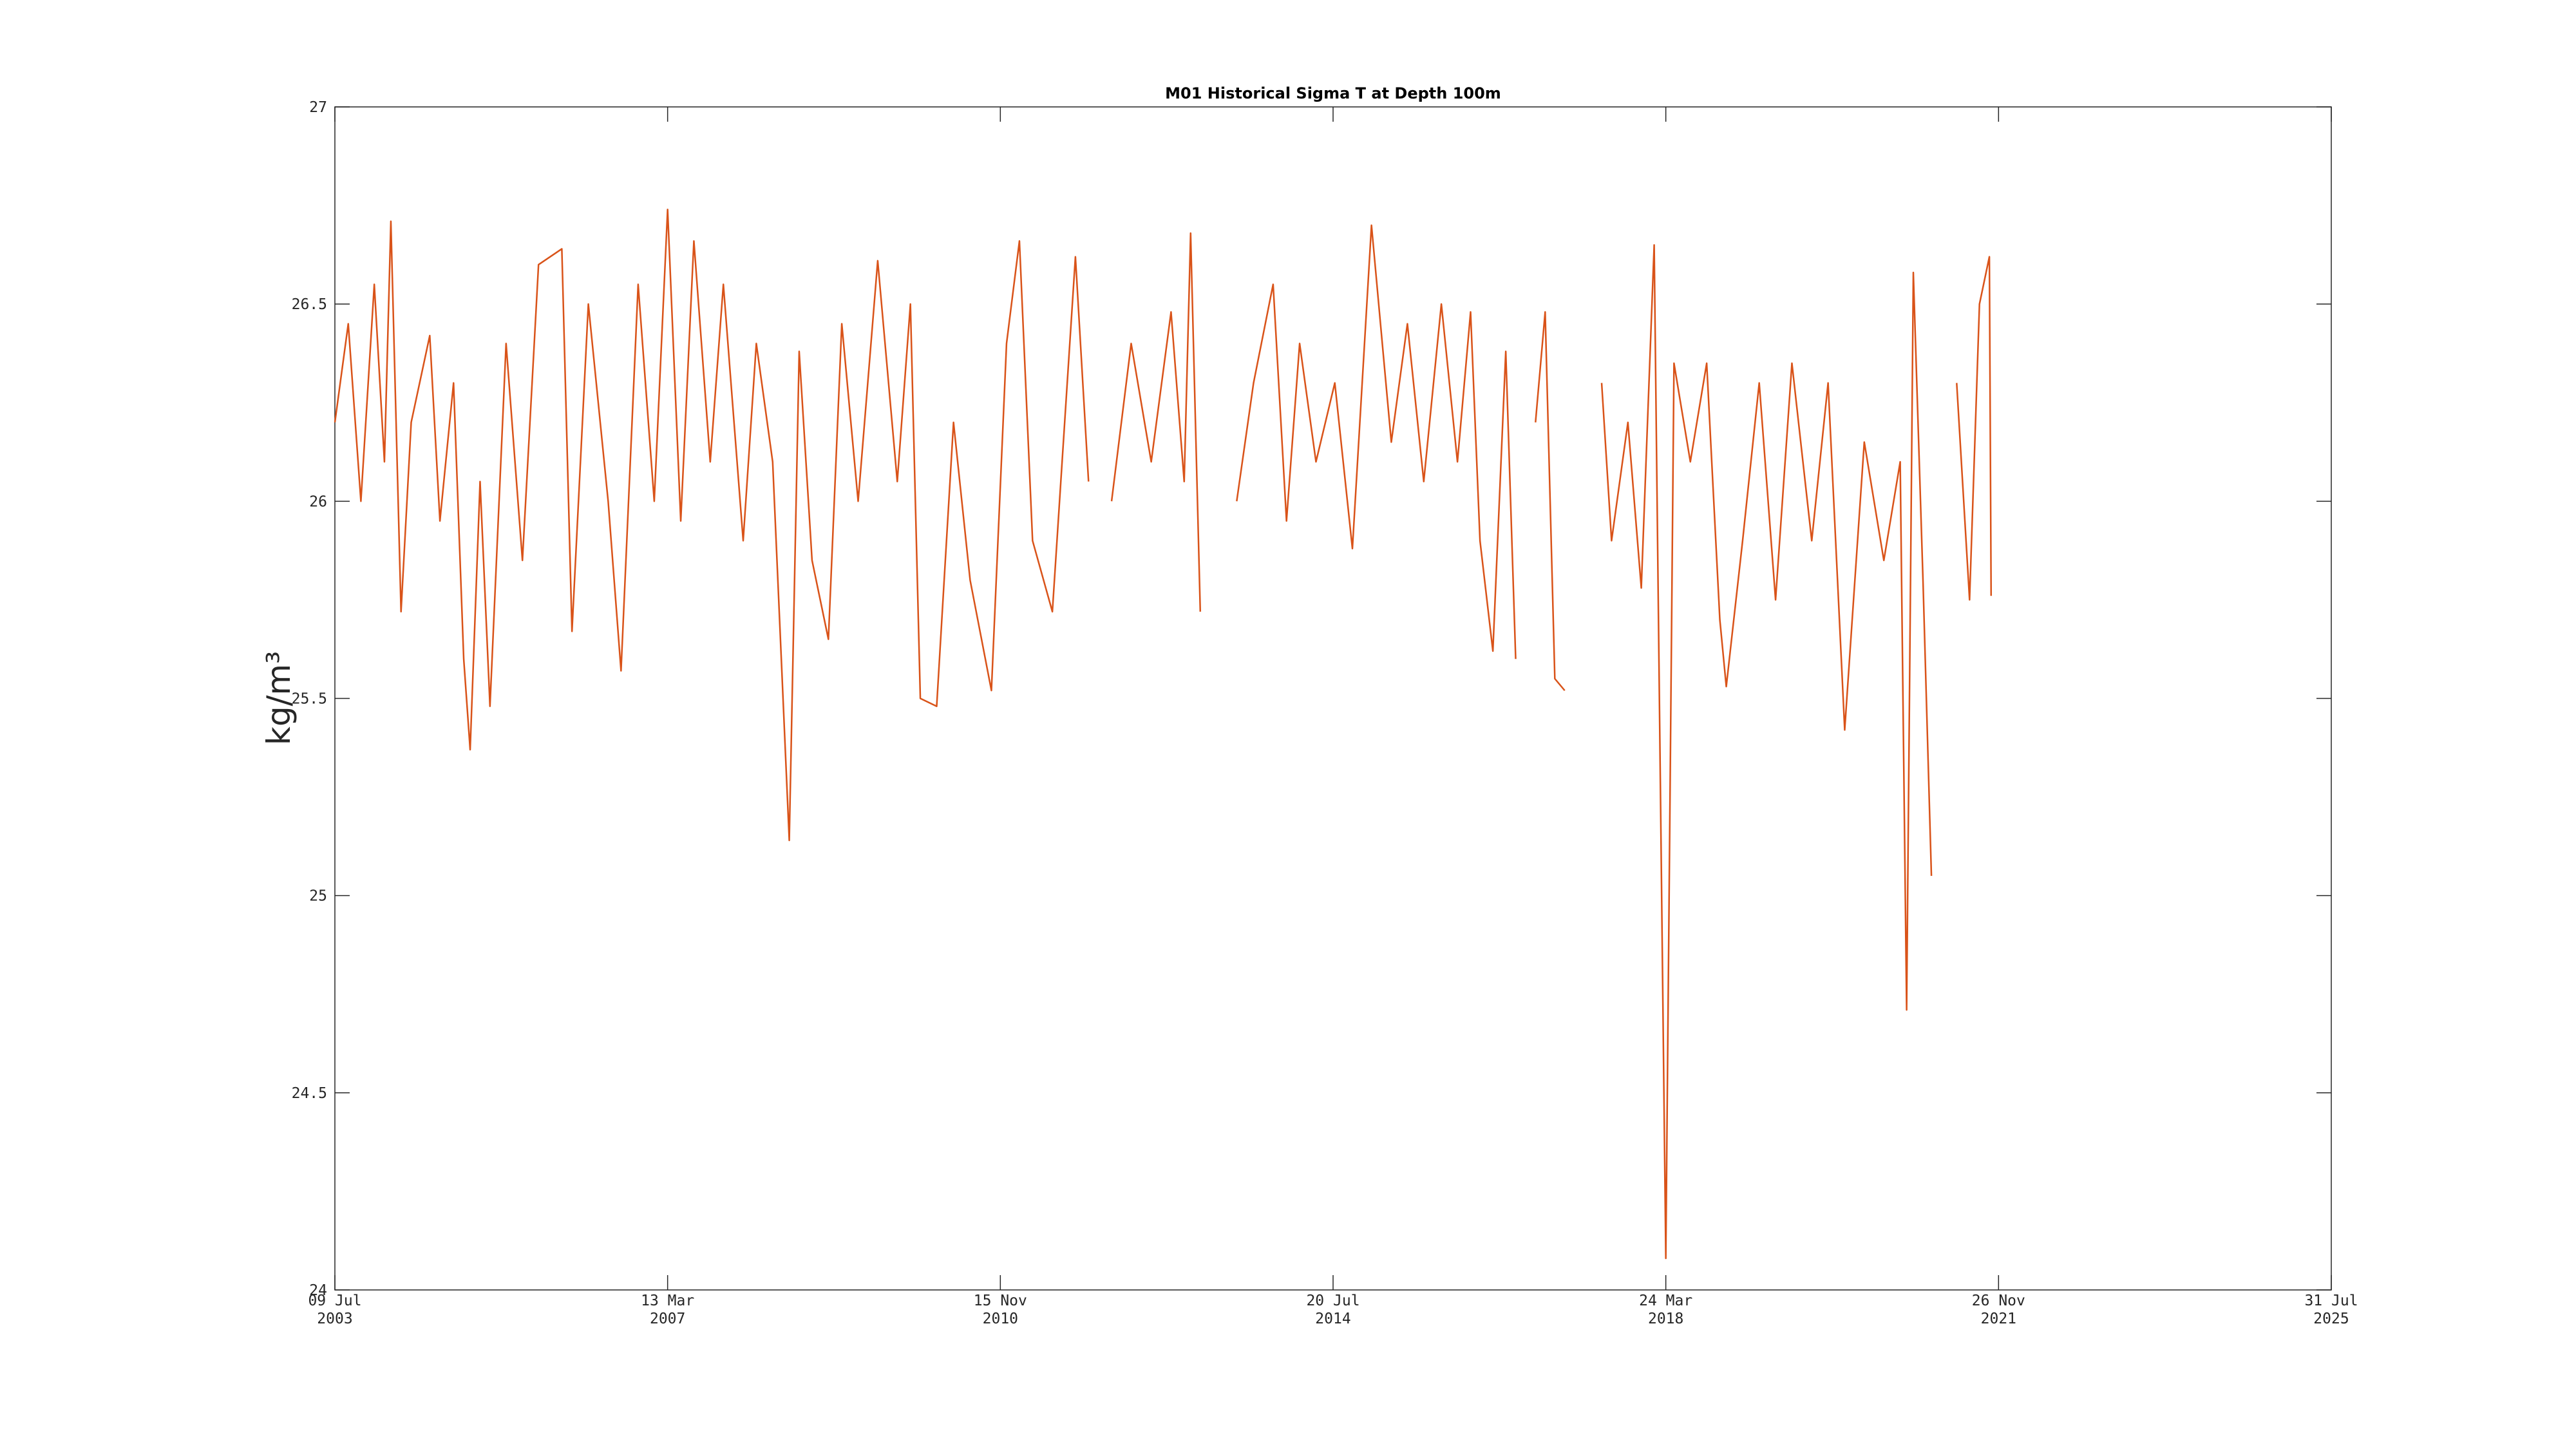 The height and width of the screenshot is (1449, 2576). Describe the element at coordinates (279, 698) in the screenshot. I see `y-axis-label: kg/m³` at that location.